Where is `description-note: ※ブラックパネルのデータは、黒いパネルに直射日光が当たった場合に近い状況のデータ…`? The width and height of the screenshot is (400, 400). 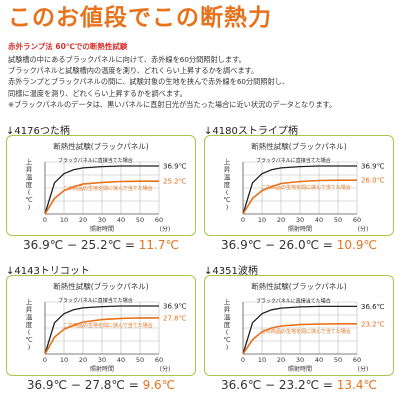 description-note: ※ブラックパネルのデータは、黒いパネルに直射日光が当たった場合に近い状況のデータ… is located at coordinates (172, 104).